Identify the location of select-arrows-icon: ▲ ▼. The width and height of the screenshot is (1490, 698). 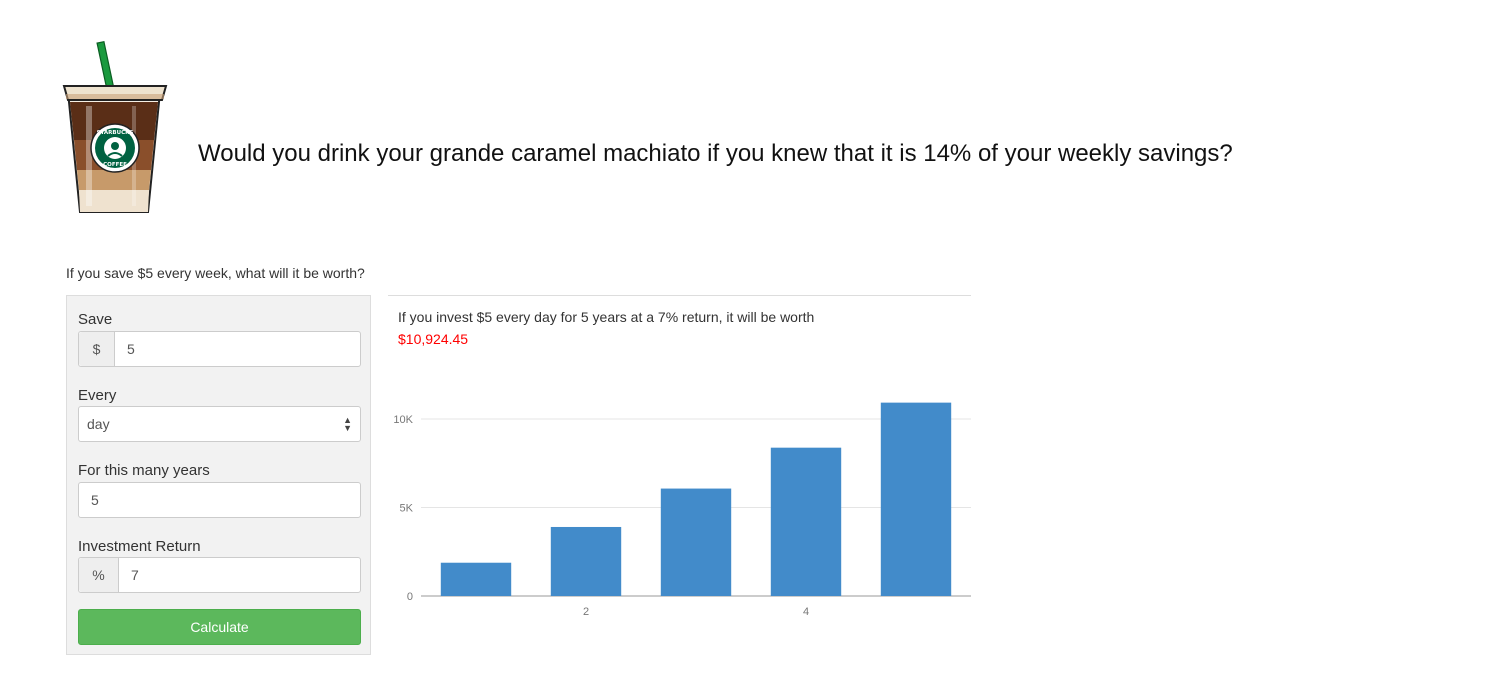
(347, 424).